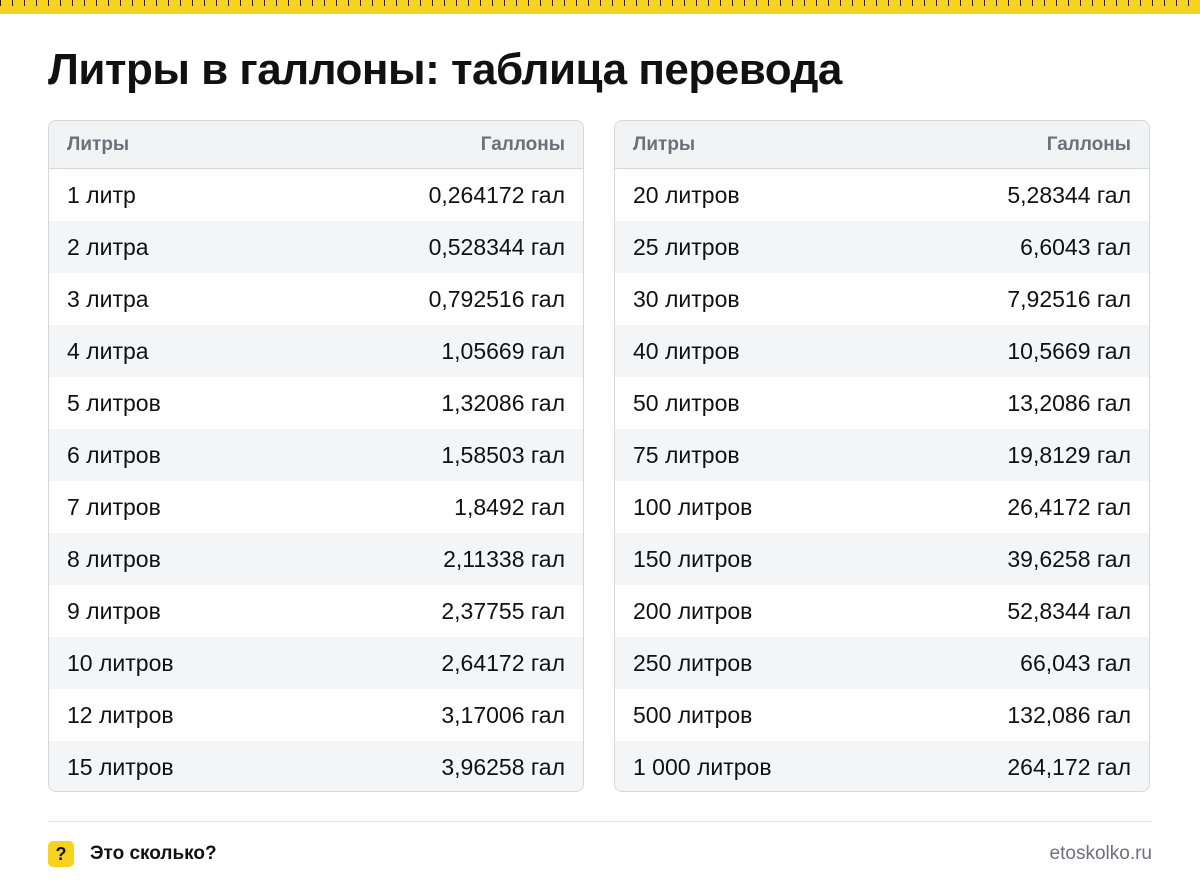  Describe the element at coordinates (882, 611) in the screenshot. I see `table-row: 200 литров 52,8344 гал` at that location.